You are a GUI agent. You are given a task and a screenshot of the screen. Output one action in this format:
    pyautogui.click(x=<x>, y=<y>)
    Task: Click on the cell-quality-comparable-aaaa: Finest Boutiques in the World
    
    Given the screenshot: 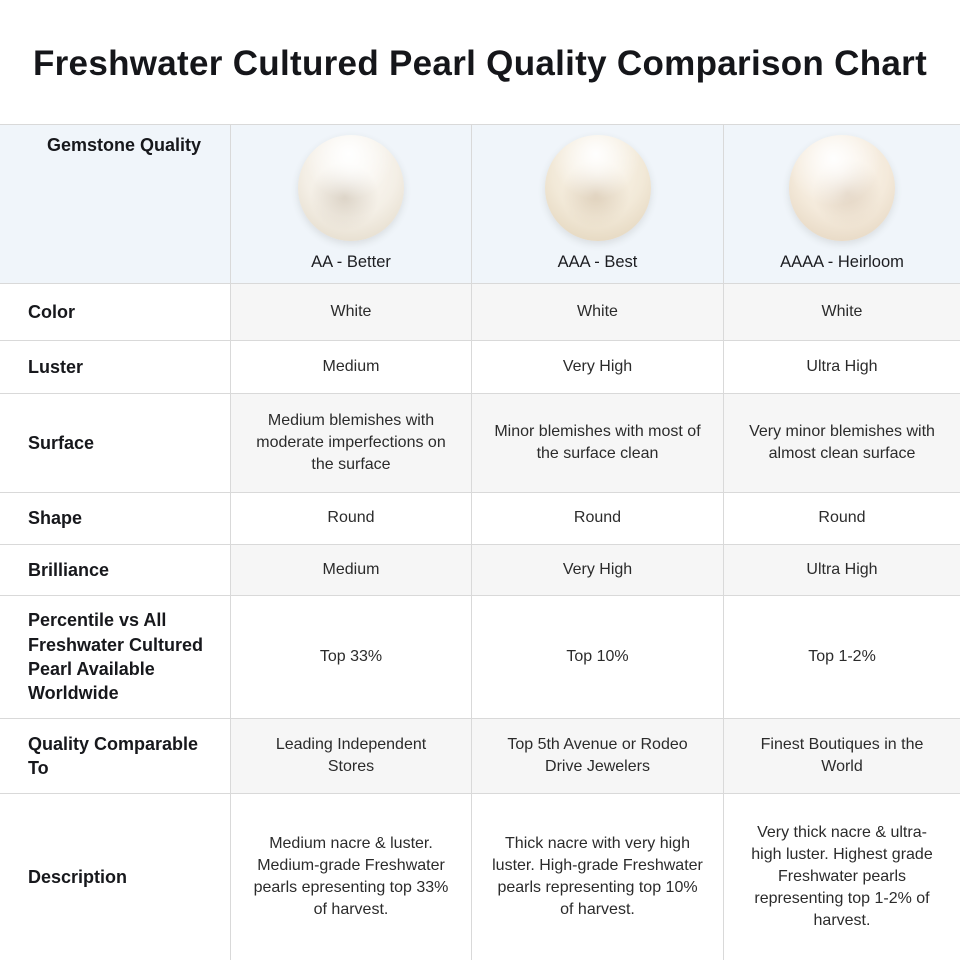 What is the action you would take?
    pyautogui.click(x=841, y=756)
    